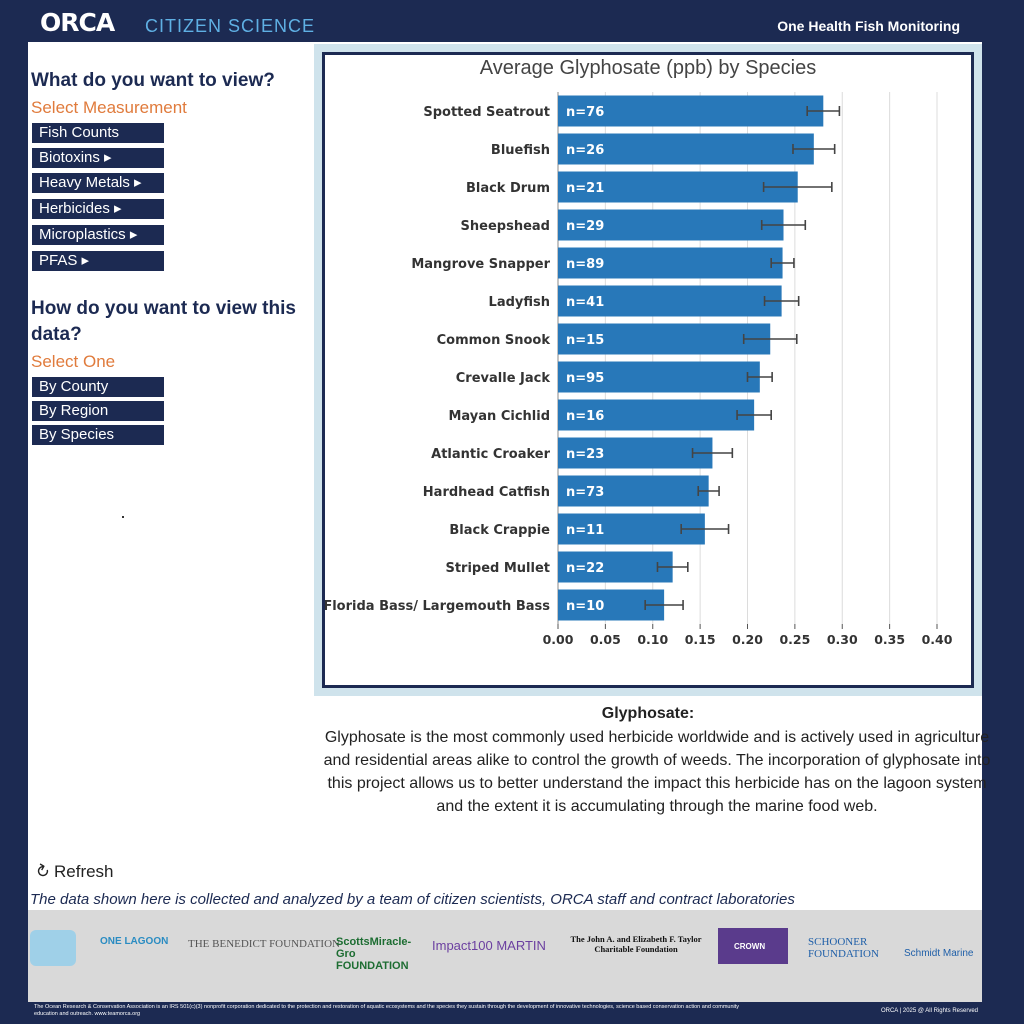 This screenshot has width=1024, height=1024. What do you see at coordinates (585, 188) in the screenshot?
I see `data-label: n=21` at bounding box center [585, 188].